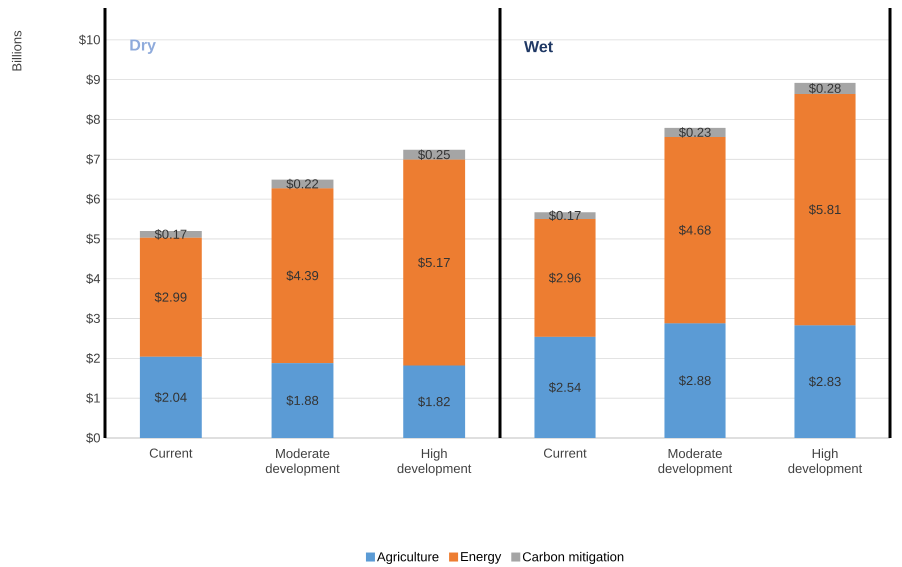 The width and height of the screenshot is (902, 567). What do you see at coordinates (93, 278) in the screenshot?
I see `y-tick-label: $4` at bounding box center [93, 278].